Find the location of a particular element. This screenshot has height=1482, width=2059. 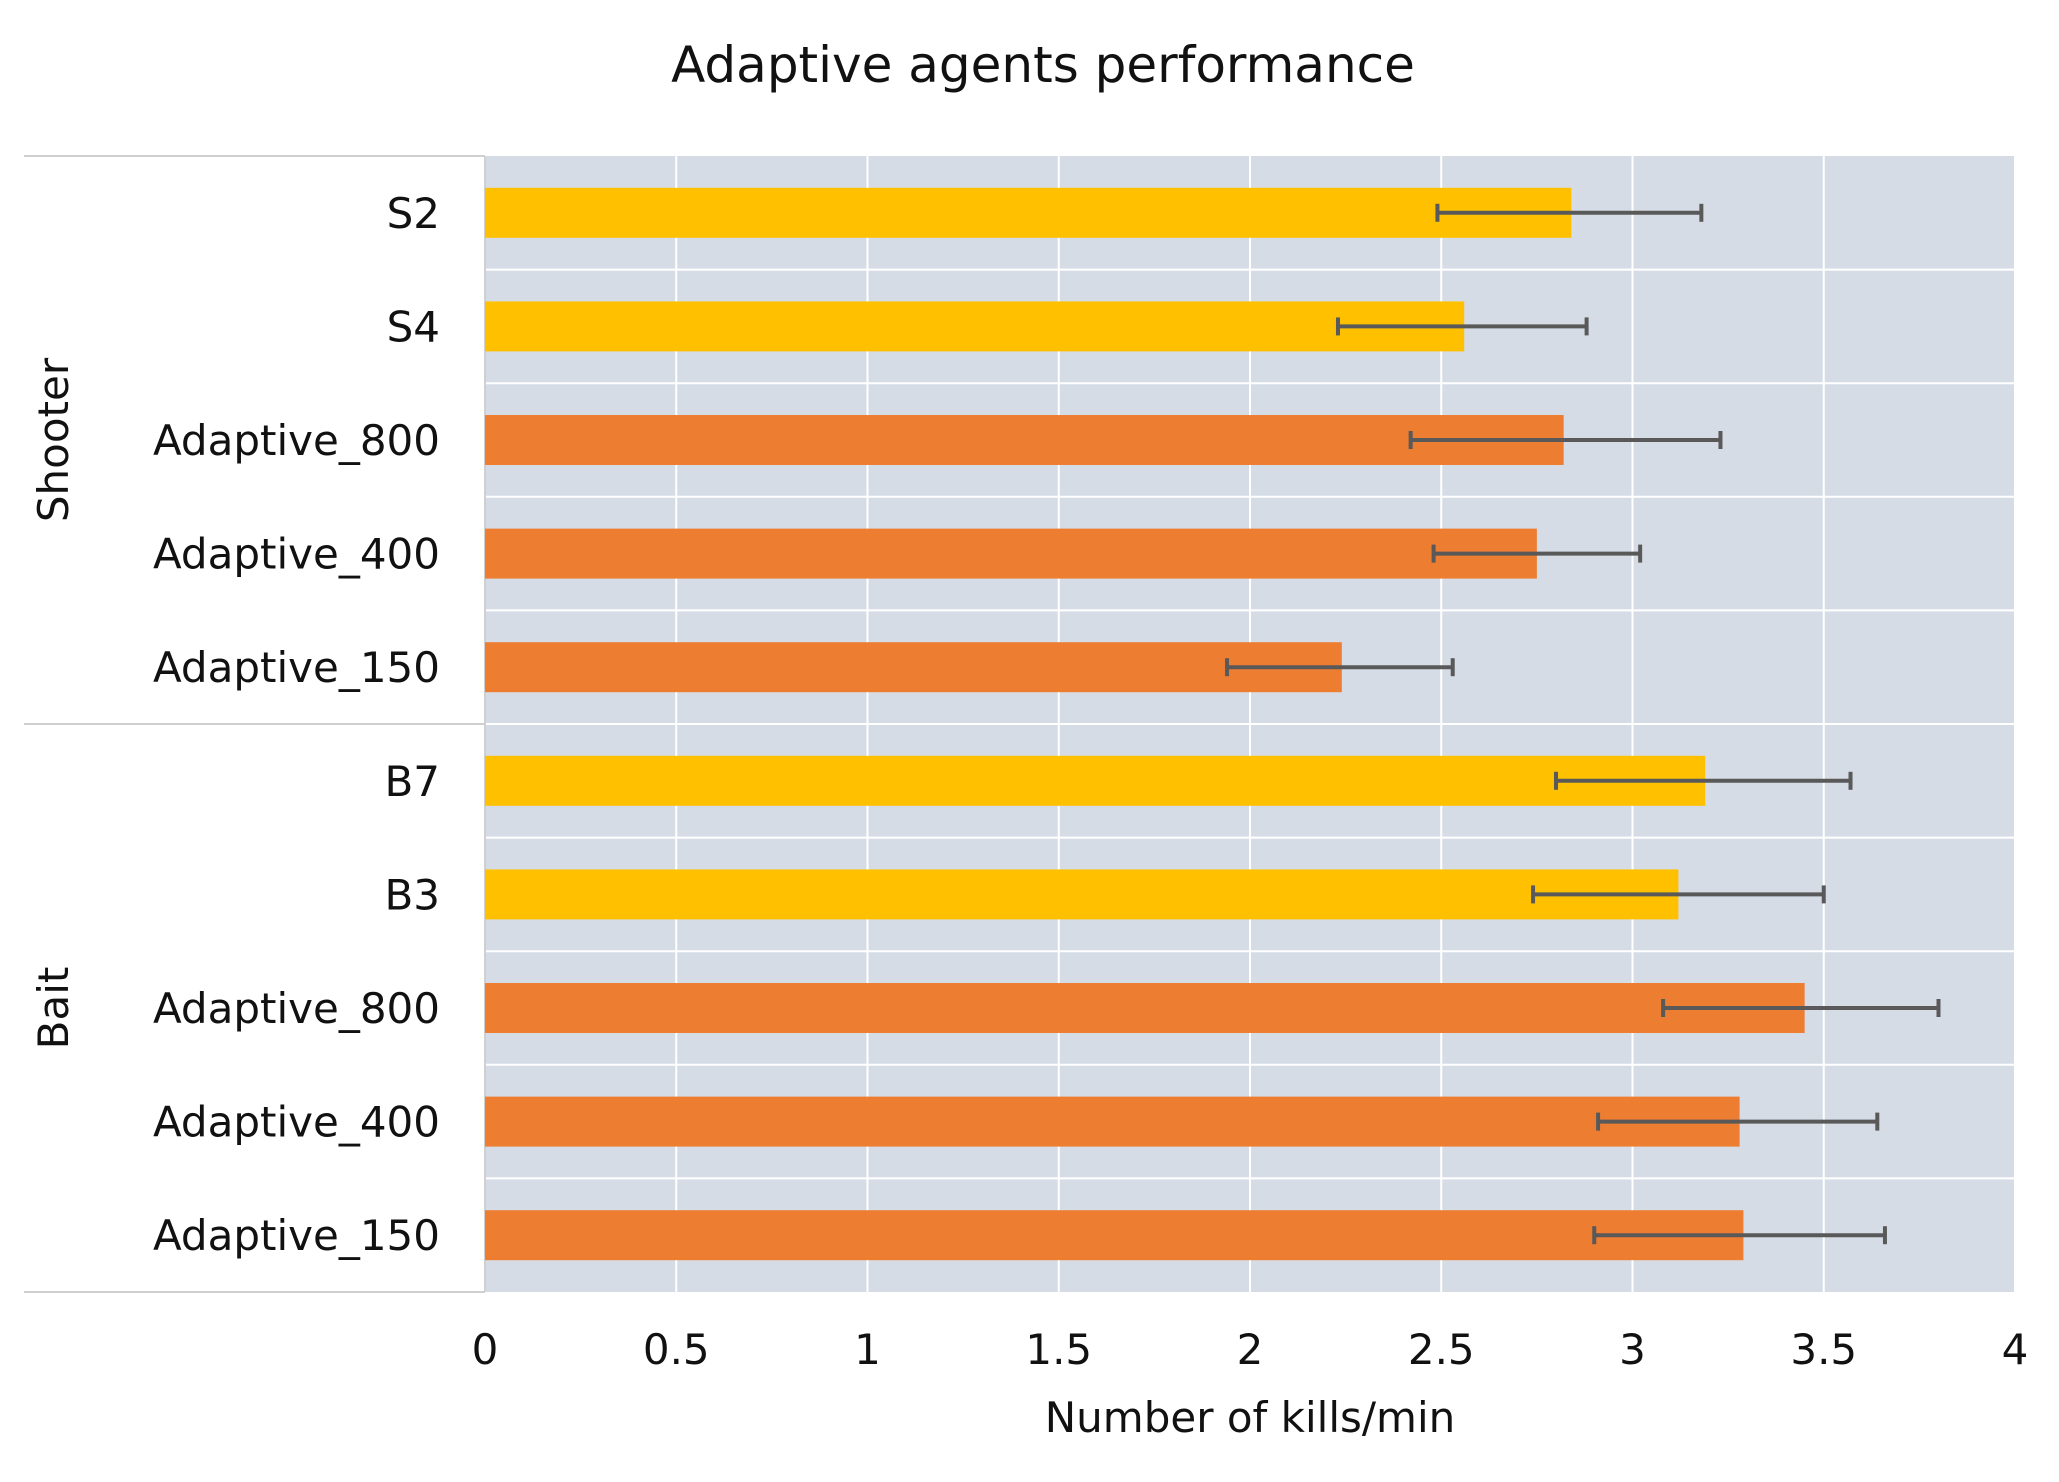

group-label: Shooter is located at coordinates (53, 439).